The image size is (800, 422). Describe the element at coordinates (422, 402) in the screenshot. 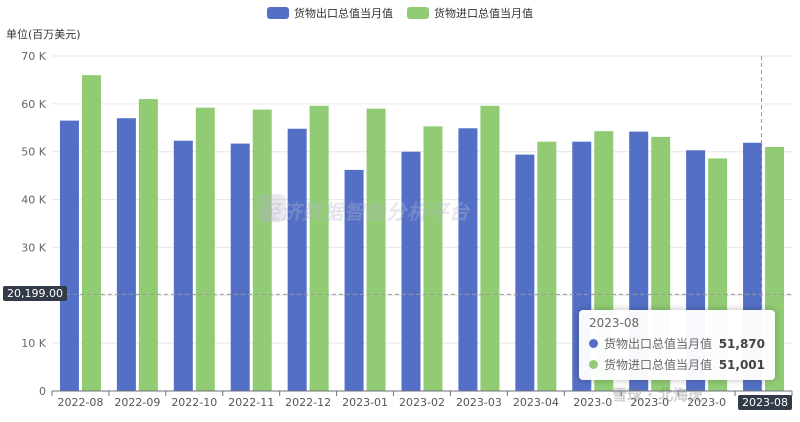

I see `x-tick-label: 2023-02` at that location.